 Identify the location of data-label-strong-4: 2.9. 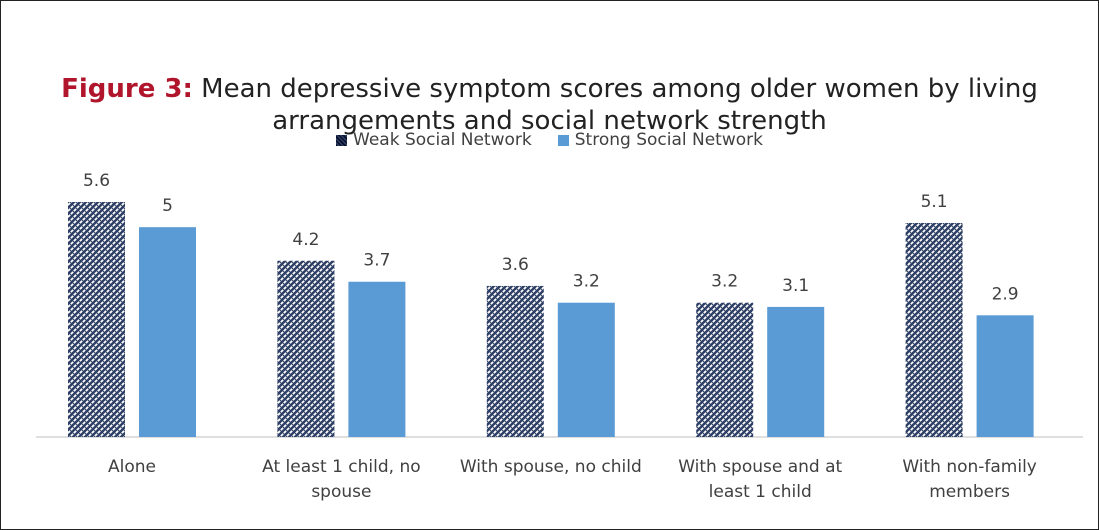
(1005, 294).